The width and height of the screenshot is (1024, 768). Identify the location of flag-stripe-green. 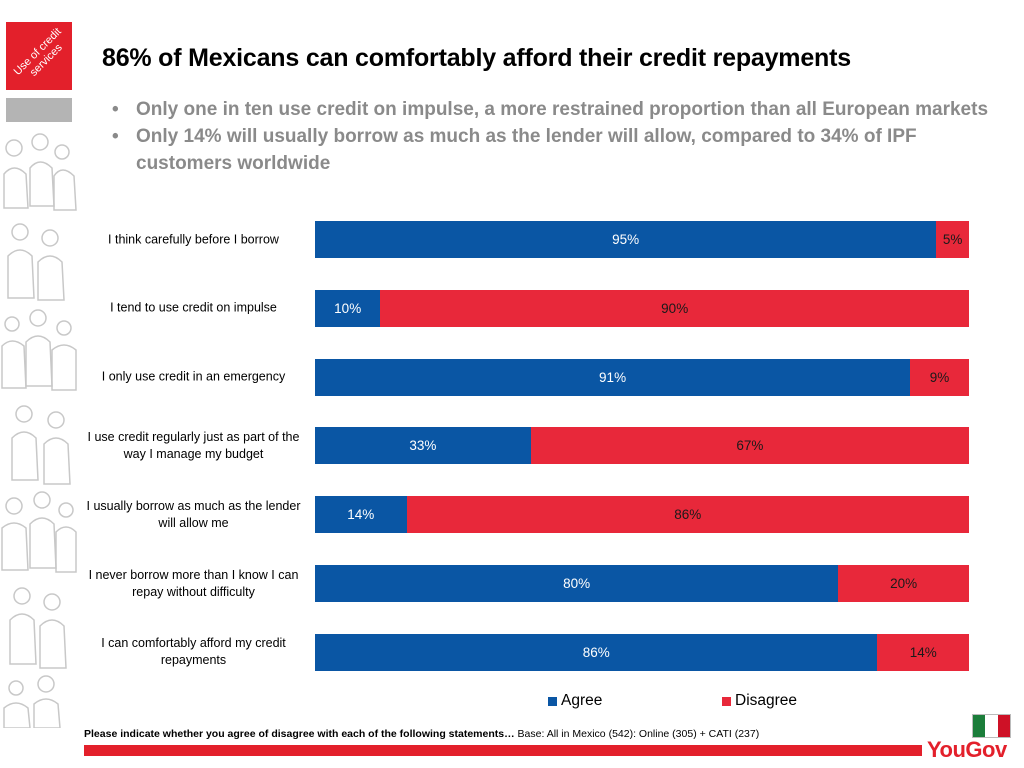
(979, 726).